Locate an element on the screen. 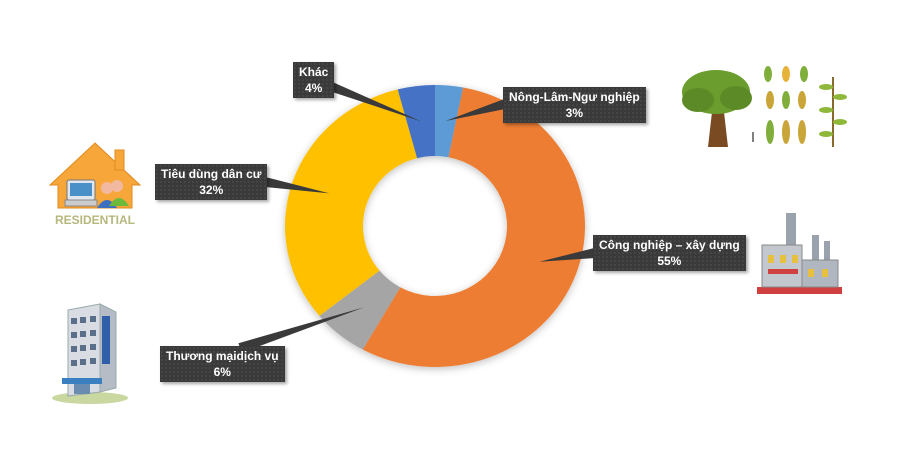 This screenshot has height=469, width=904. data-label-khac: Khác 4% is located at coordinates (314, 80).